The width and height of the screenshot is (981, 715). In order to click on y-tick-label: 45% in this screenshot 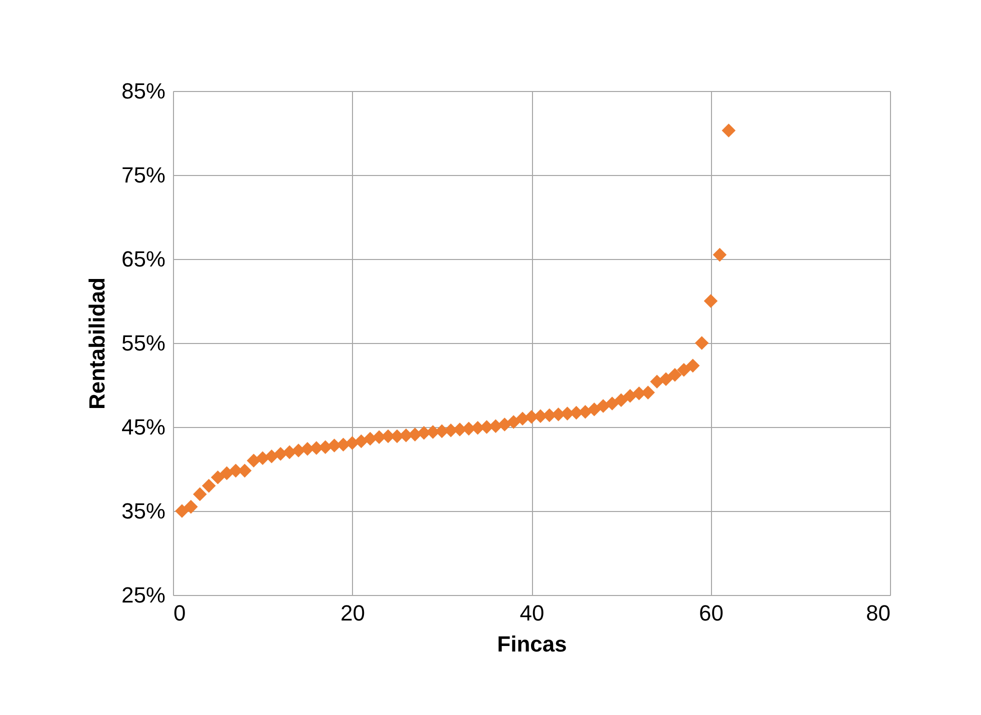, I will do `click(143, 427)`.